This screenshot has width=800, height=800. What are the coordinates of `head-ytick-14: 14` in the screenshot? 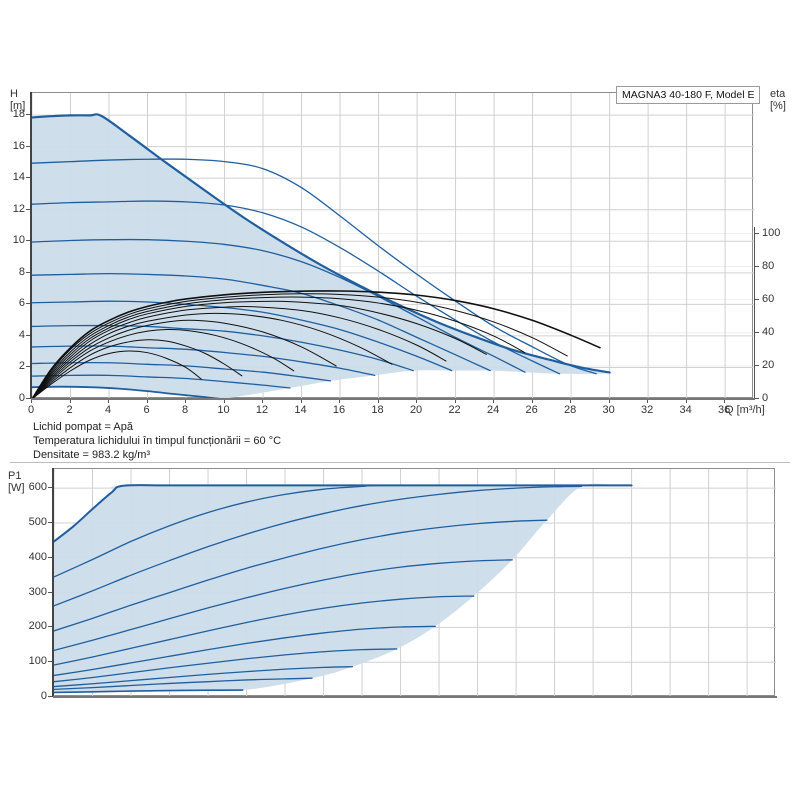 It's located at (18, 177).